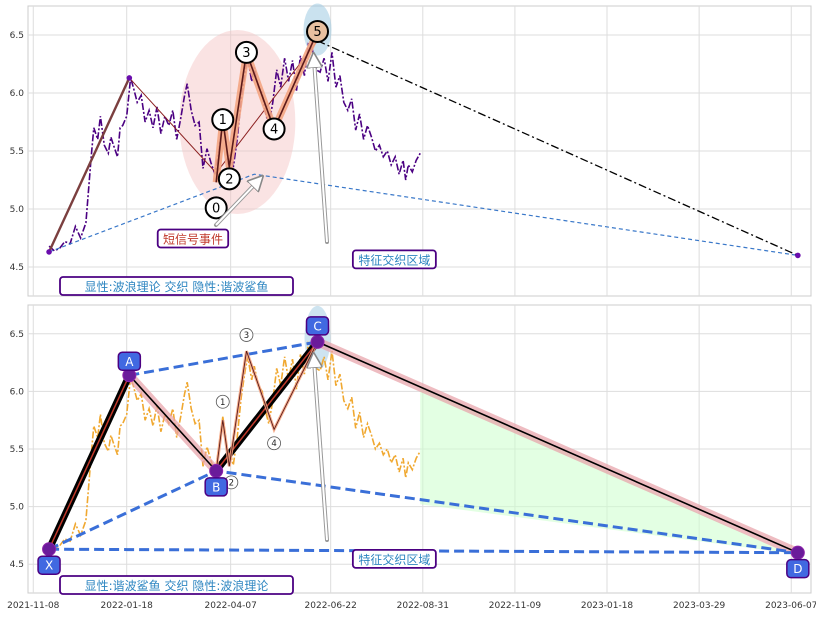 The image size is (816, 617). I want to click on x-tick-label: 2023-01-18, so click(607, 606).